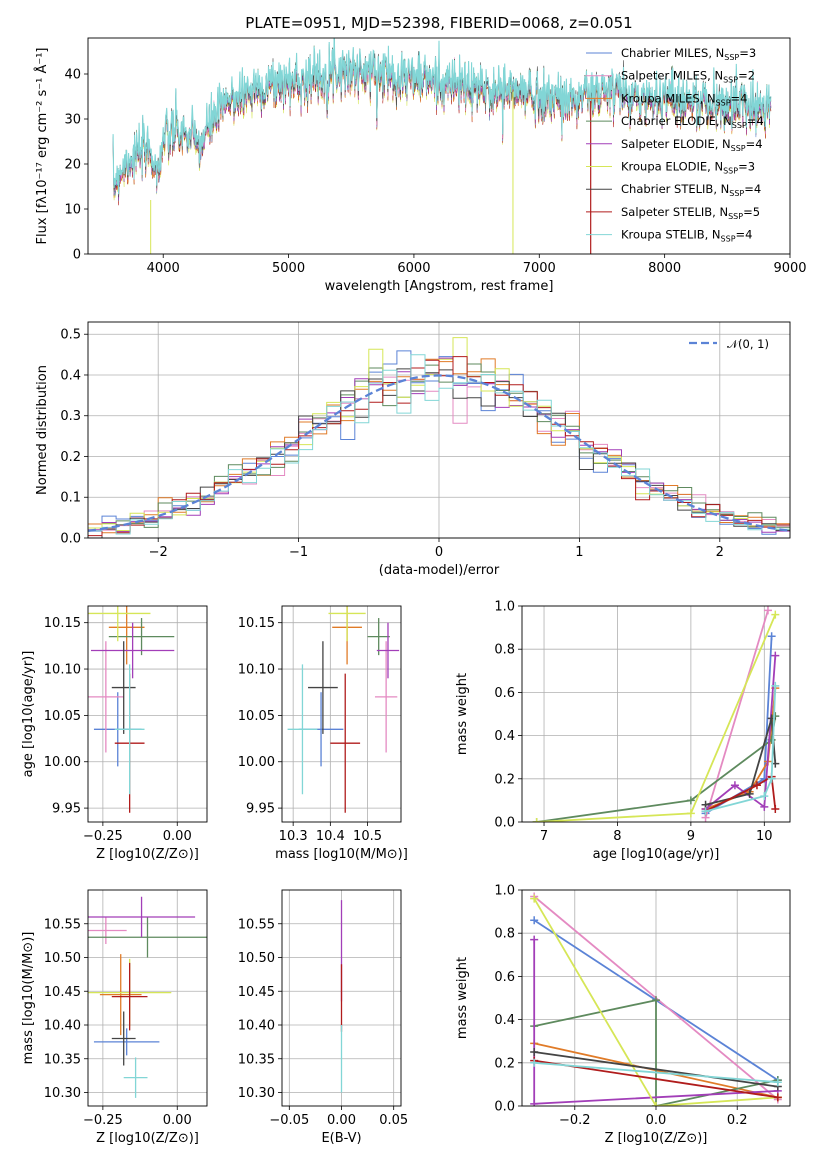  Describe the element at coordinates (688, 77) in the screenshot. I see `legend-label: Salpeter MILES, NSSP=2` at that location.